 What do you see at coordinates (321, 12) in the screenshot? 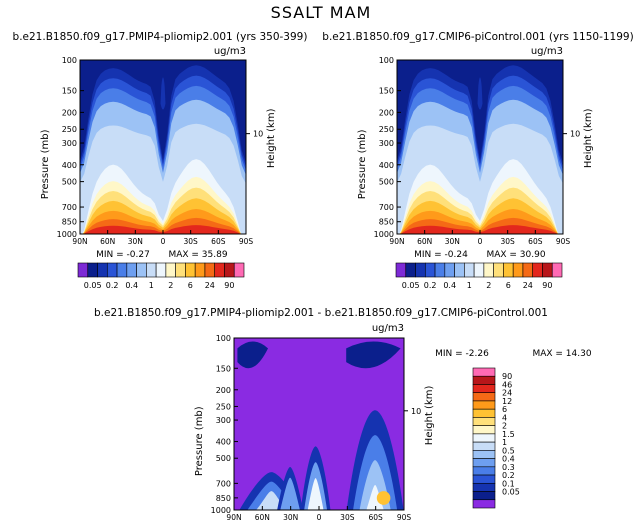
I see `figure-title: SSALT MAM` at bounding box center [321, 12].